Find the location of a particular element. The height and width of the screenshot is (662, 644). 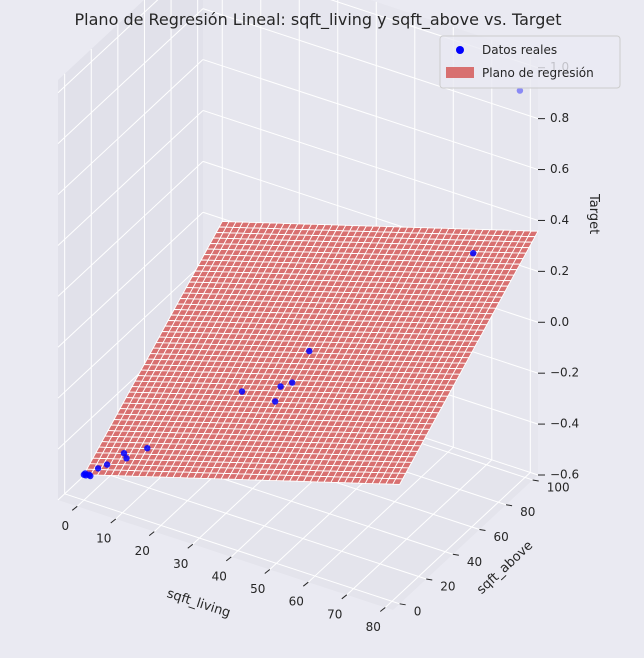

z-tick-label: −0.4 is located at coordinates (564, 424).